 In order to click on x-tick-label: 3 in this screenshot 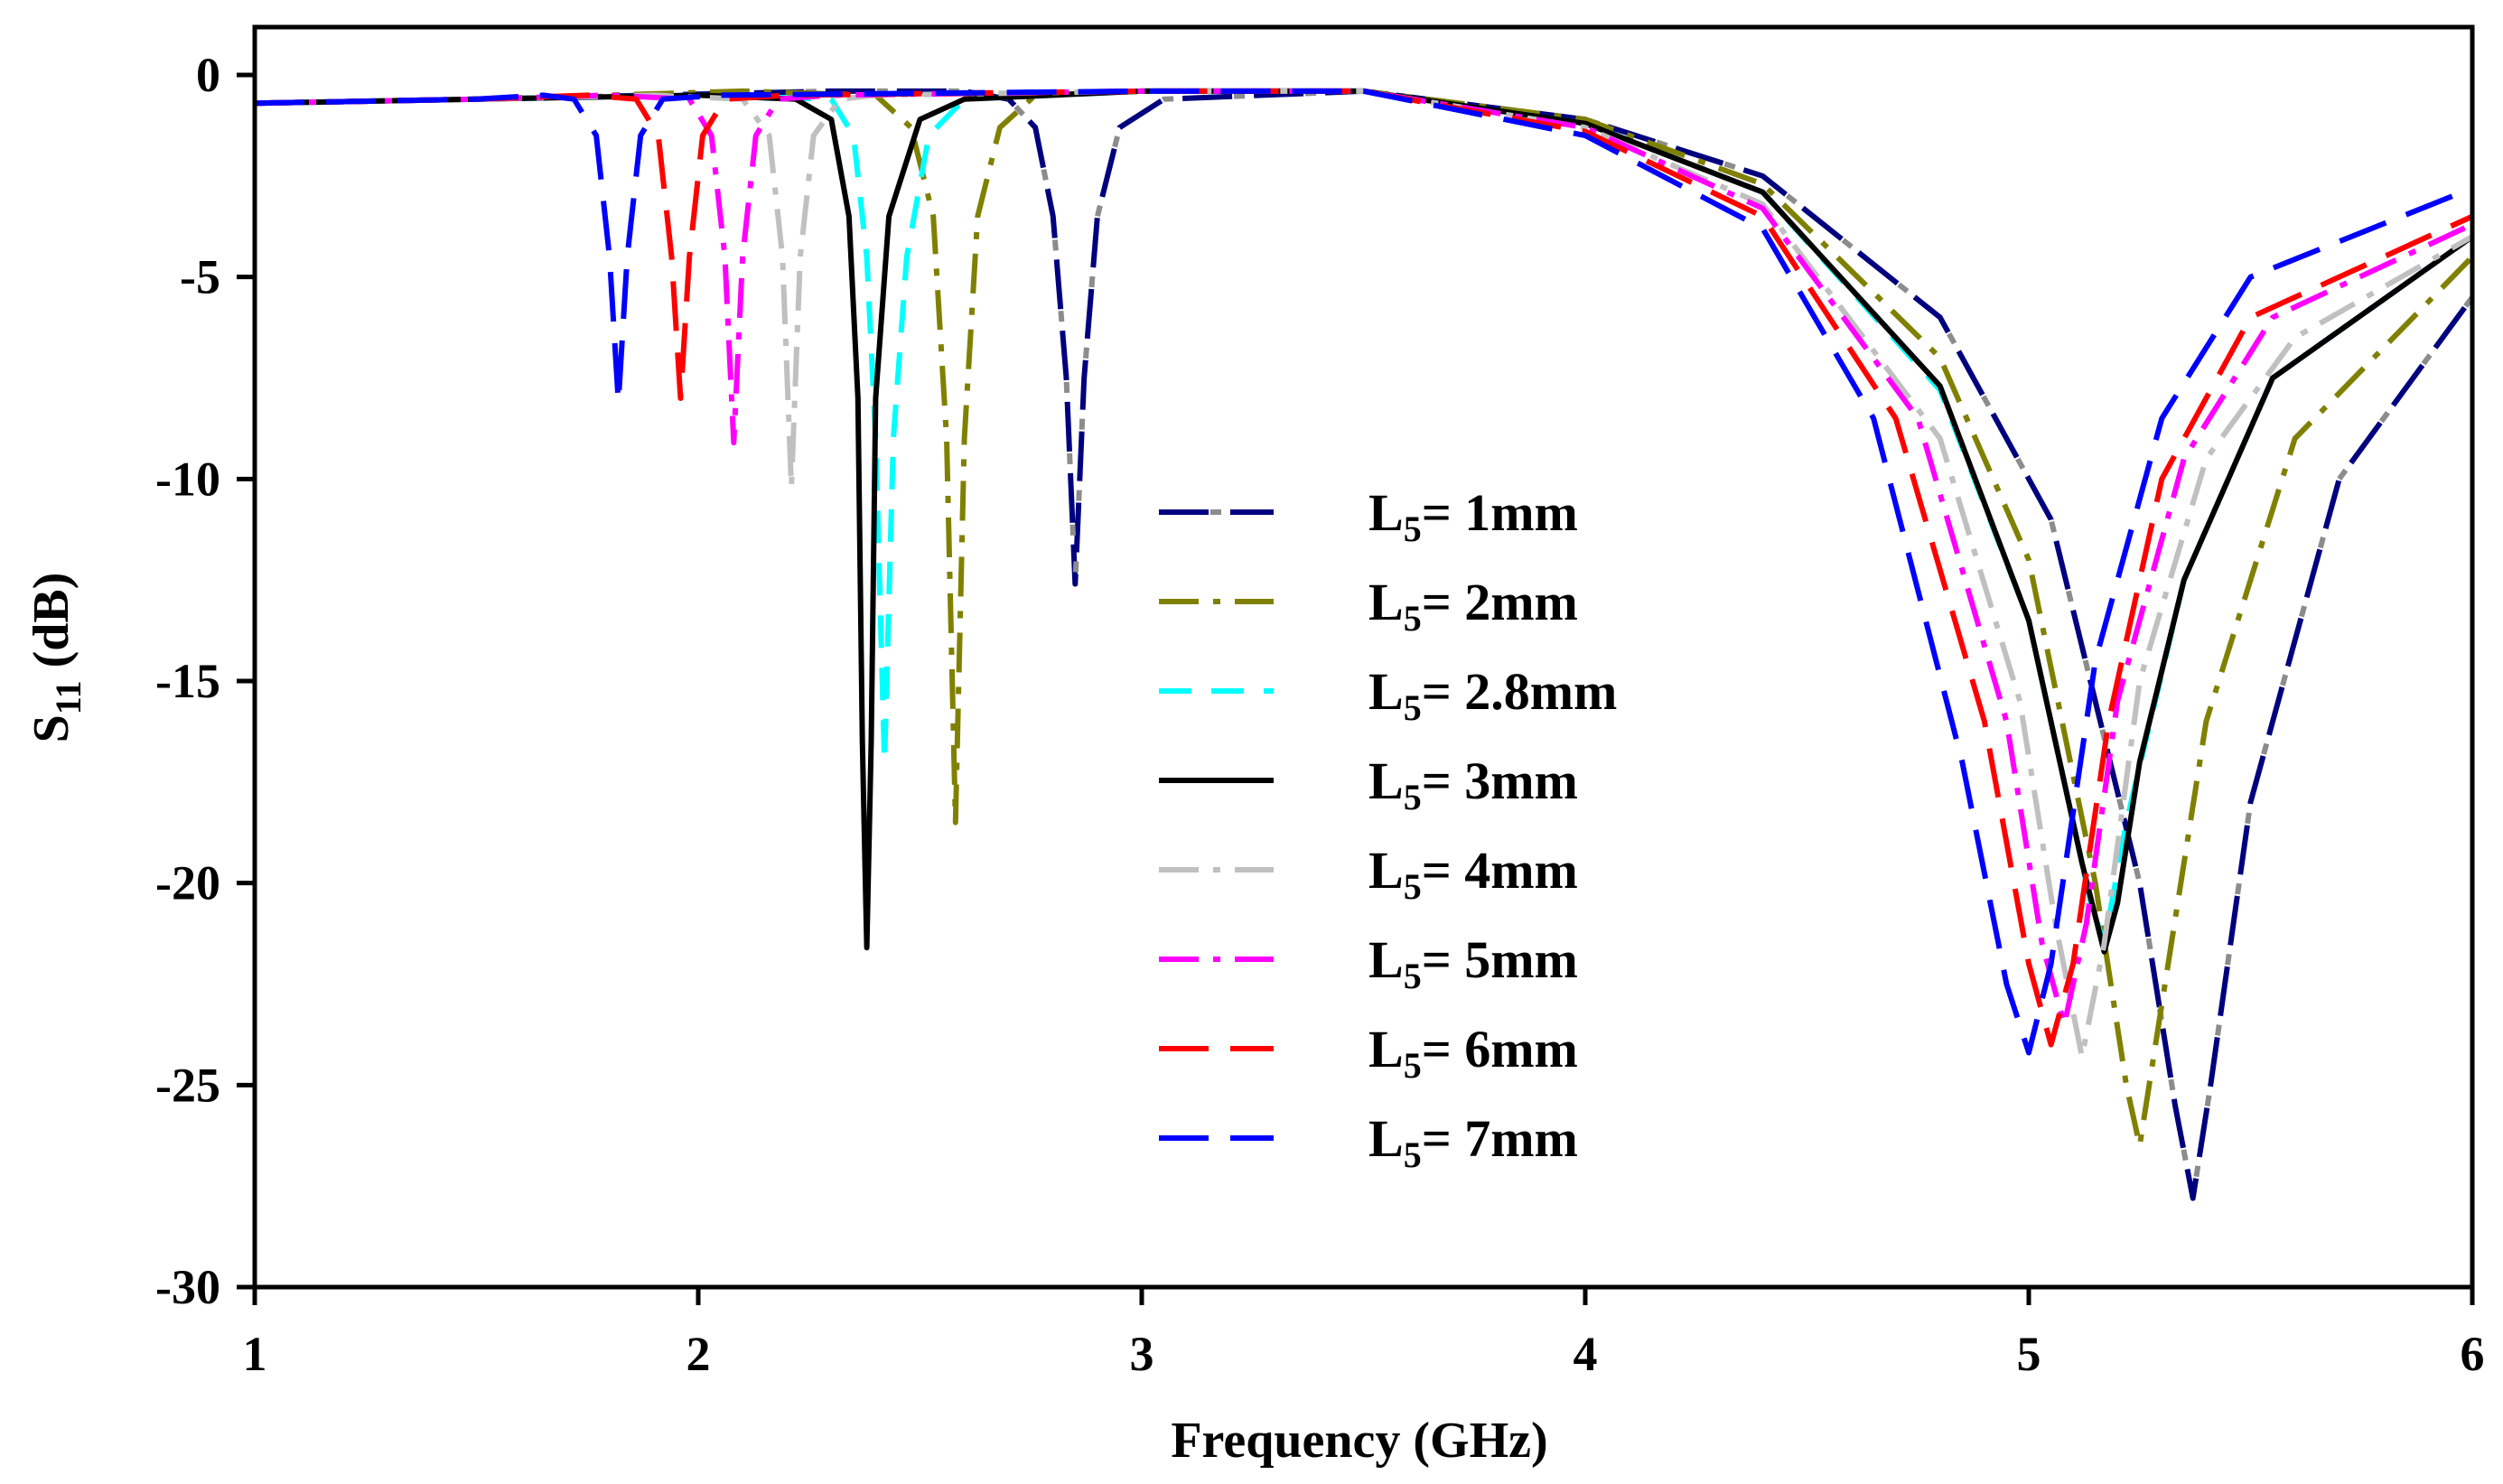, I will do `click(1142, 1354)`.